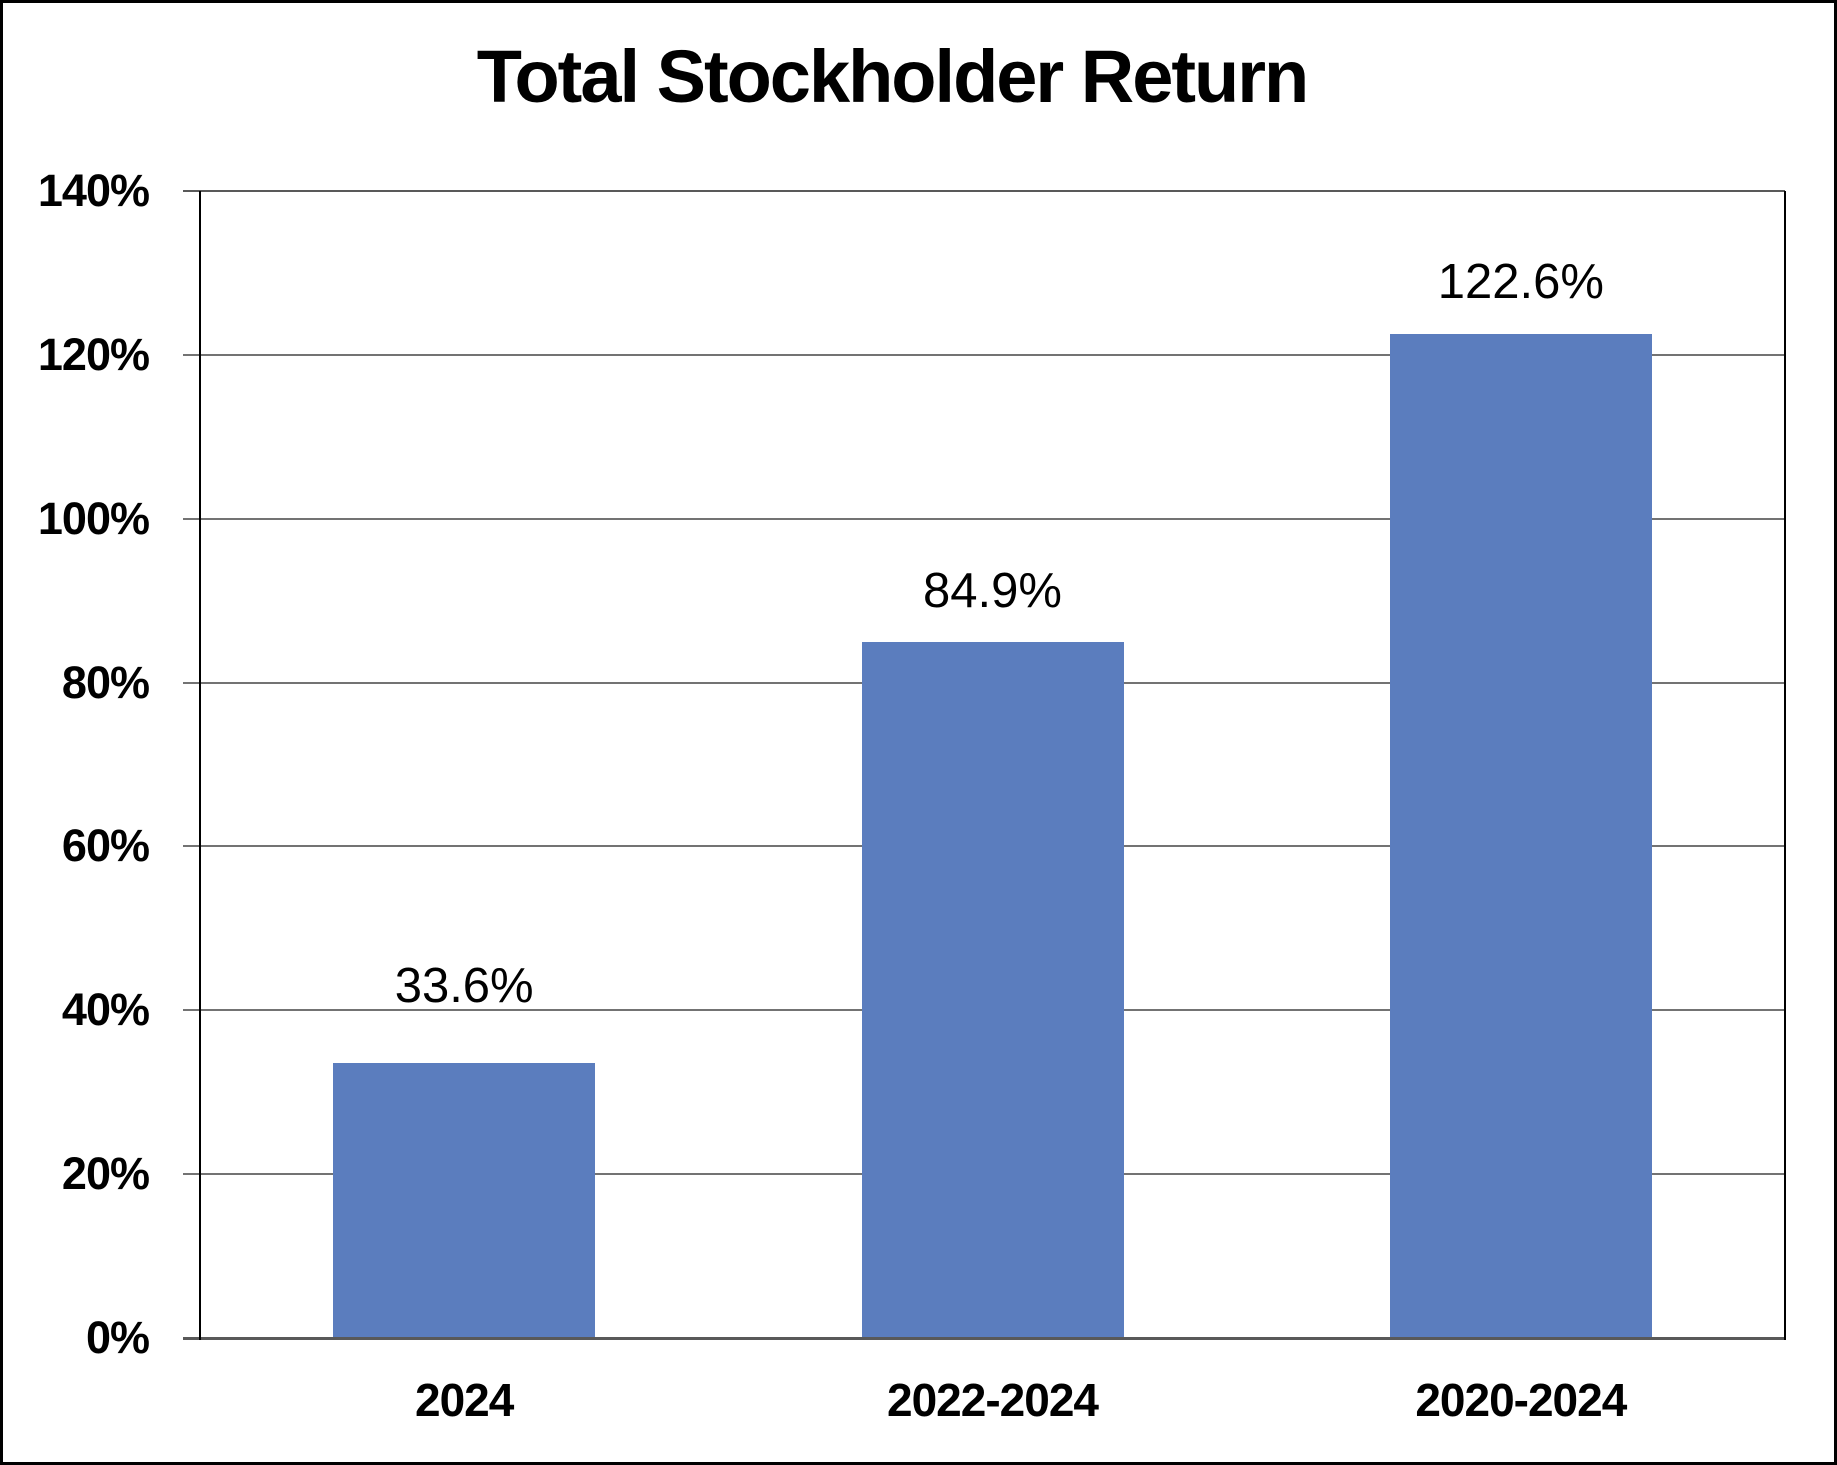 This screenshot has width=1837, height=1465. What do you see at coordinates (992, 591) in the screenshot?
I see `data-label-2022-2024: 84.9%` at bounding box center [992, 591].